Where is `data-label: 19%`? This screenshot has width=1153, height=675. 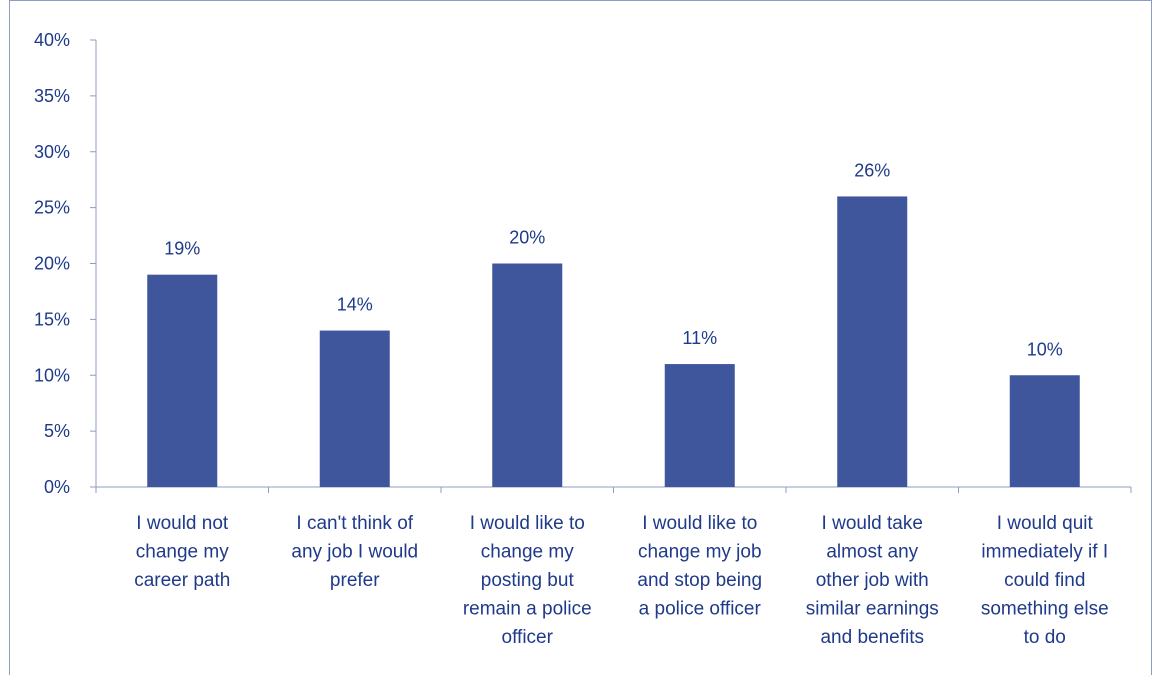 data-label: 19% is located at coordinates (182, 249).